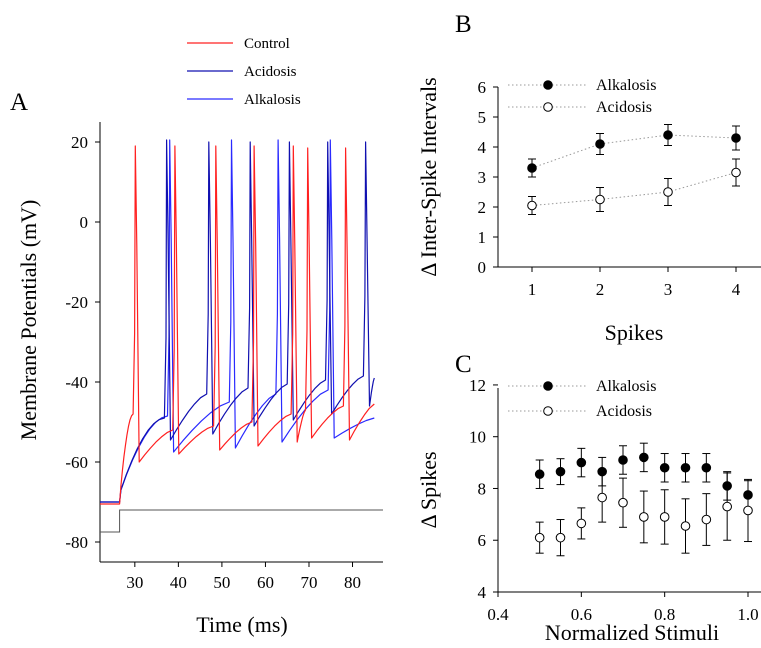  Describe the element at coordinates (600, 289) in the screenshot. I see `panel-b-x-tick-label: 2` at that location.